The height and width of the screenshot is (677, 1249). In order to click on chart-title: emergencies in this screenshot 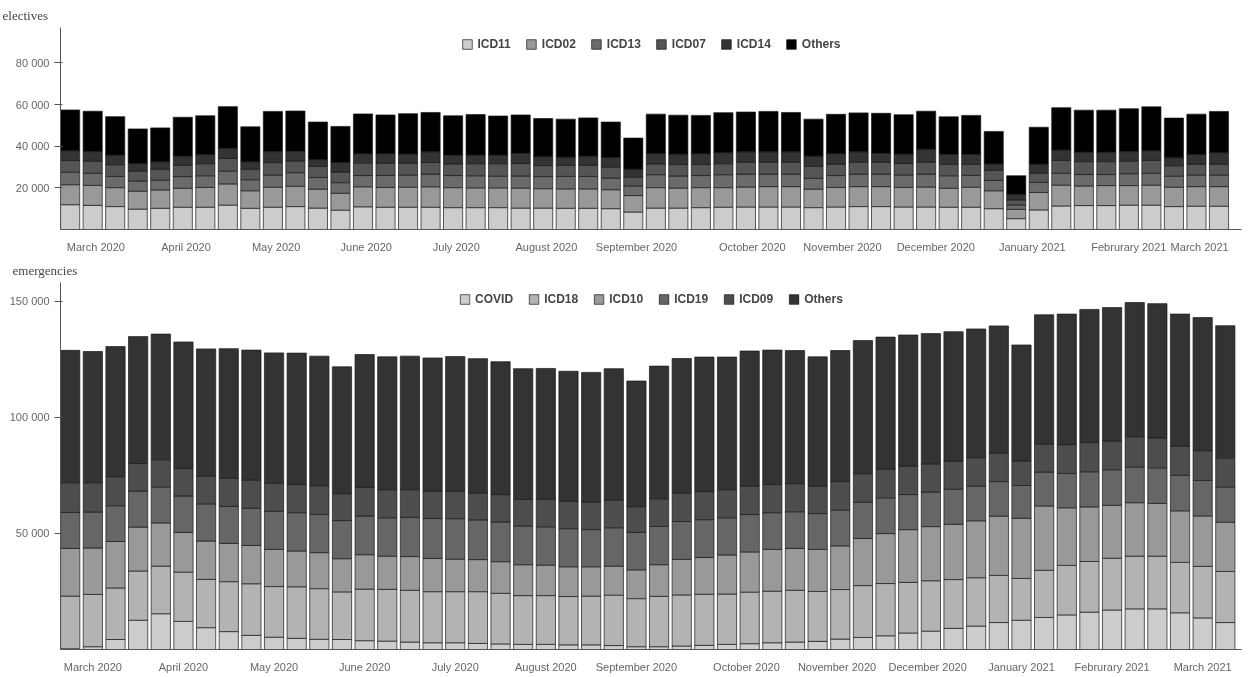, I will do `click(45, 270)`.